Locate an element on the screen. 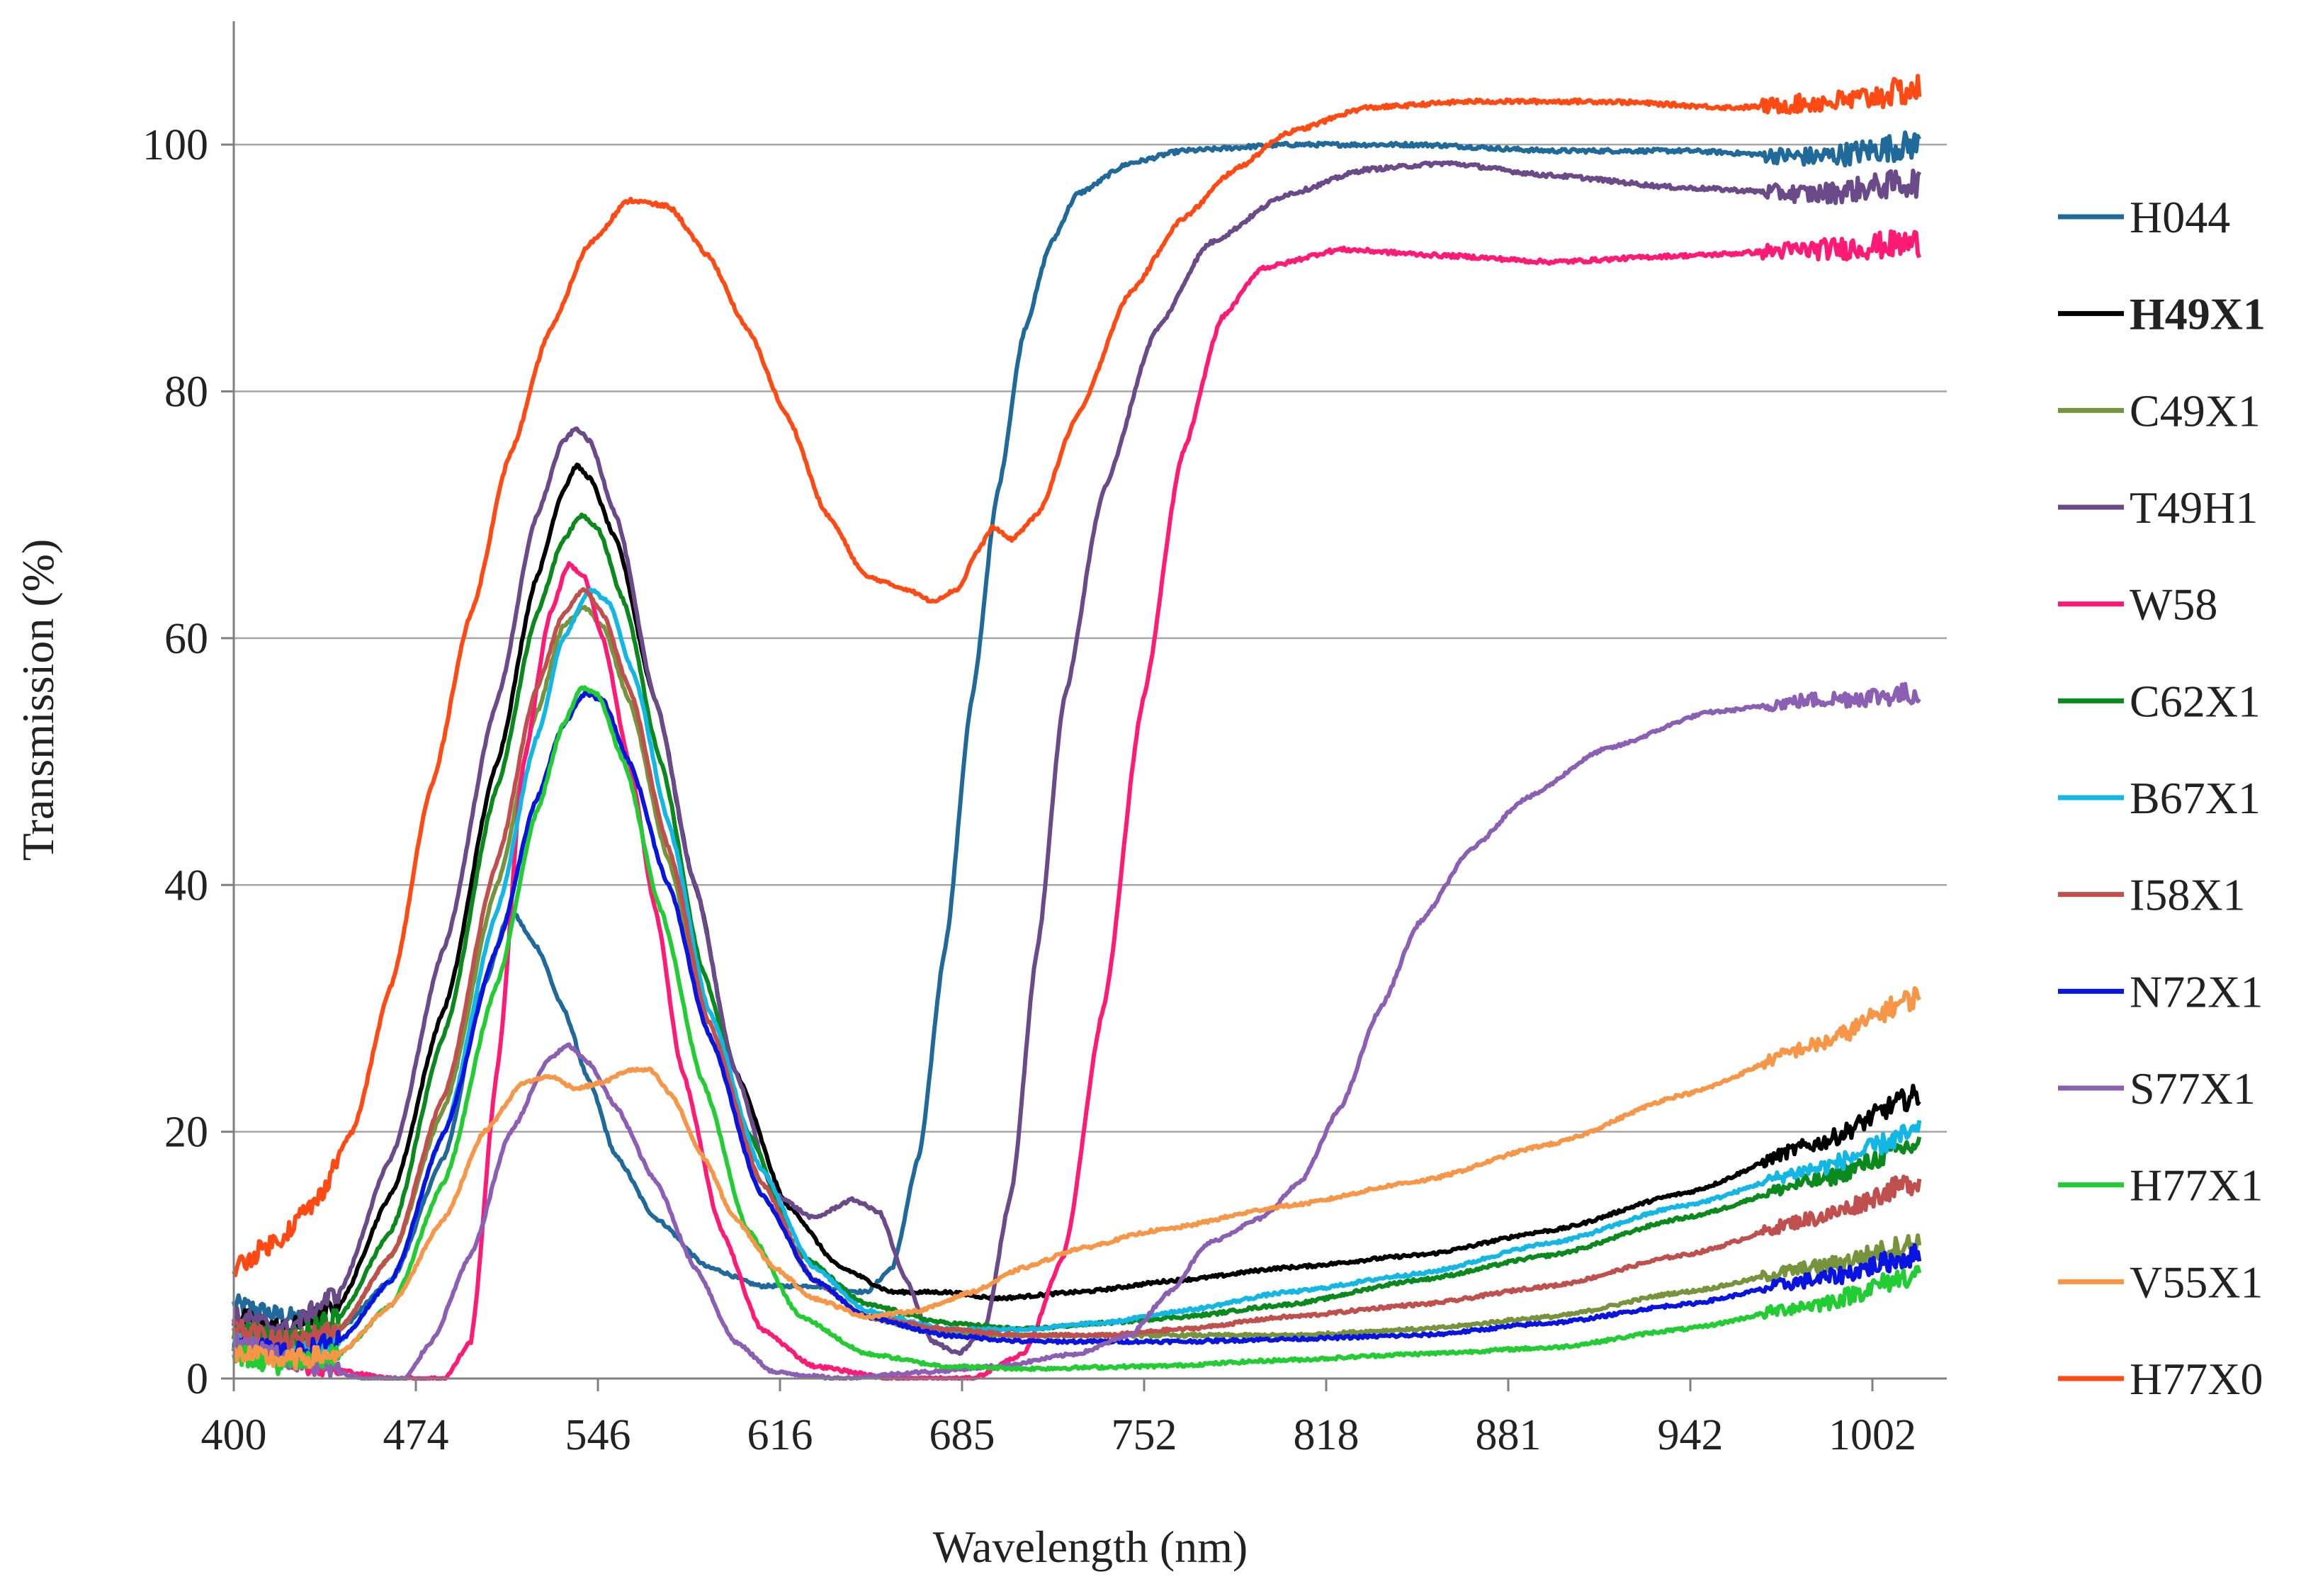 This screenshot has height=1596, width=2318. x-tick-label: 1002 is located at coordinates (1872, 1435).